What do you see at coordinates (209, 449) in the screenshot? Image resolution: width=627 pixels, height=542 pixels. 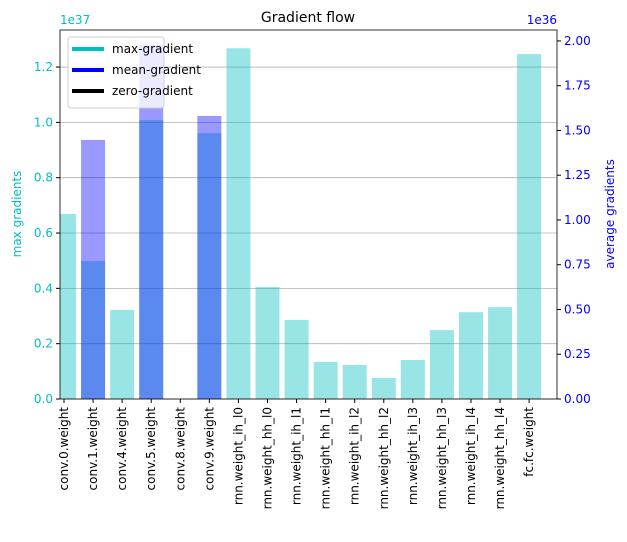 I see `x-tick-label: conv.9.weight` at bounding box center [209, 449].